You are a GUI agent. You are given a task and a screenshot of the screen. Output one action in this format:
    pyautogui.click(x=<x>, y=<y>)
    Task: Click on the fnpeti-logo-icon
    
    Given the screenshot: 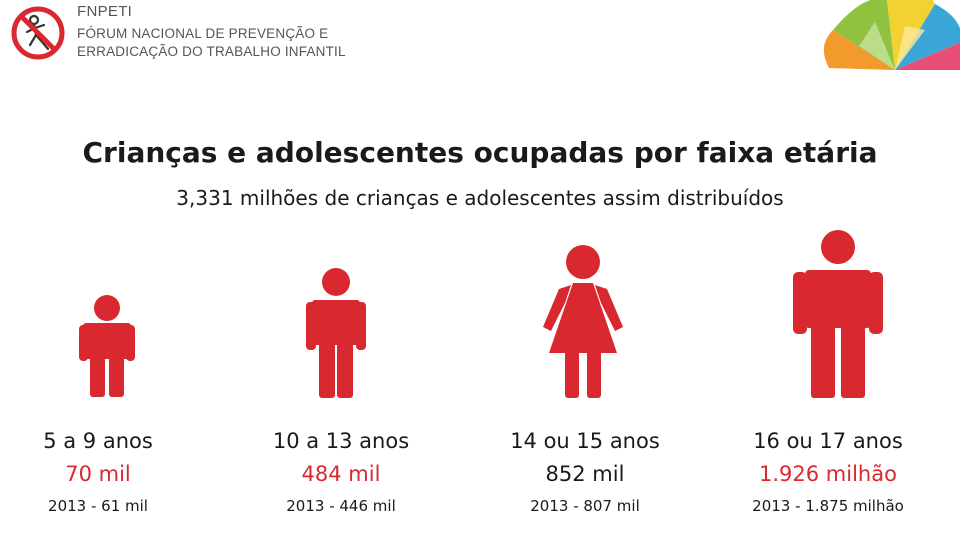 What is the action you would take?
    pyautogui.click(x=38, y=33)
    